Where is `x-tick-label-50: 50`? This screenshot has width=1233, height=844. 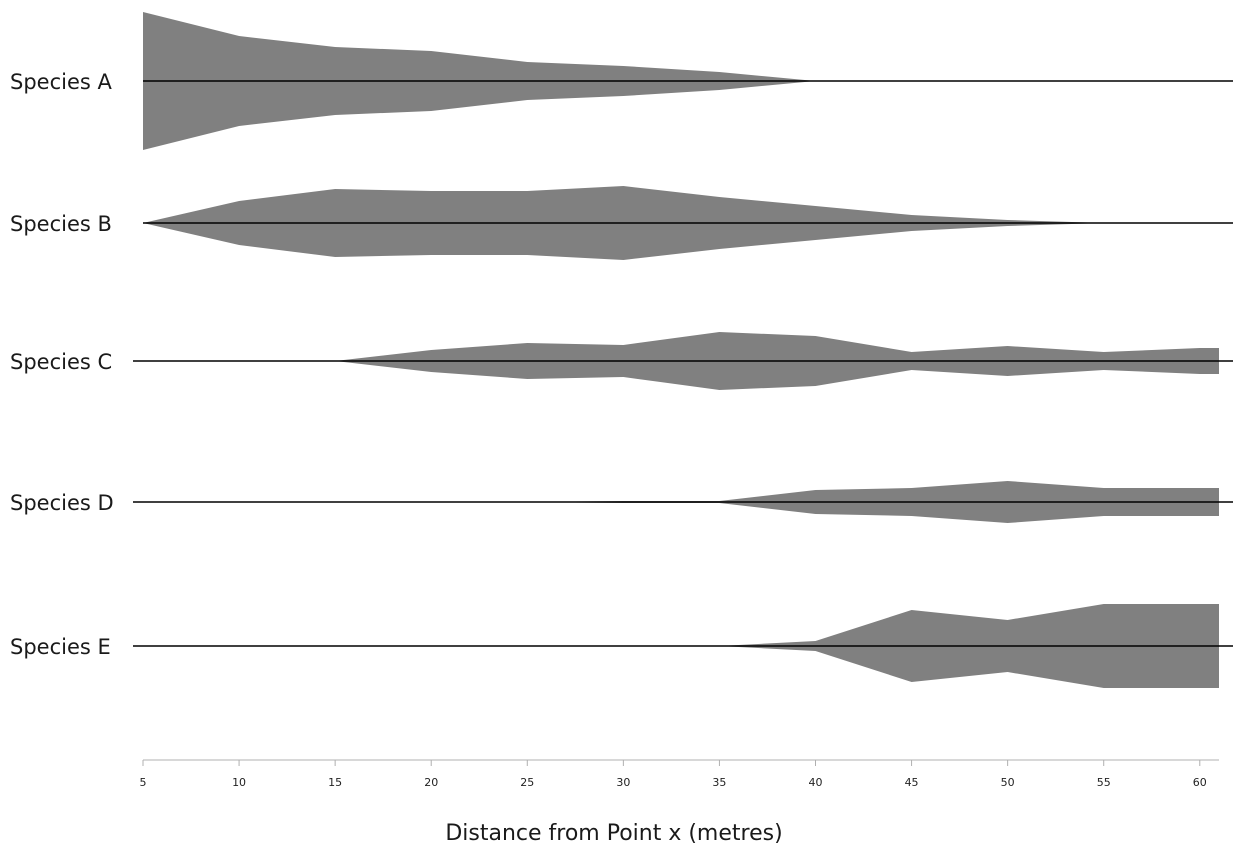 x-tick-label-50: 50 is located at coordinates (1008, 782).